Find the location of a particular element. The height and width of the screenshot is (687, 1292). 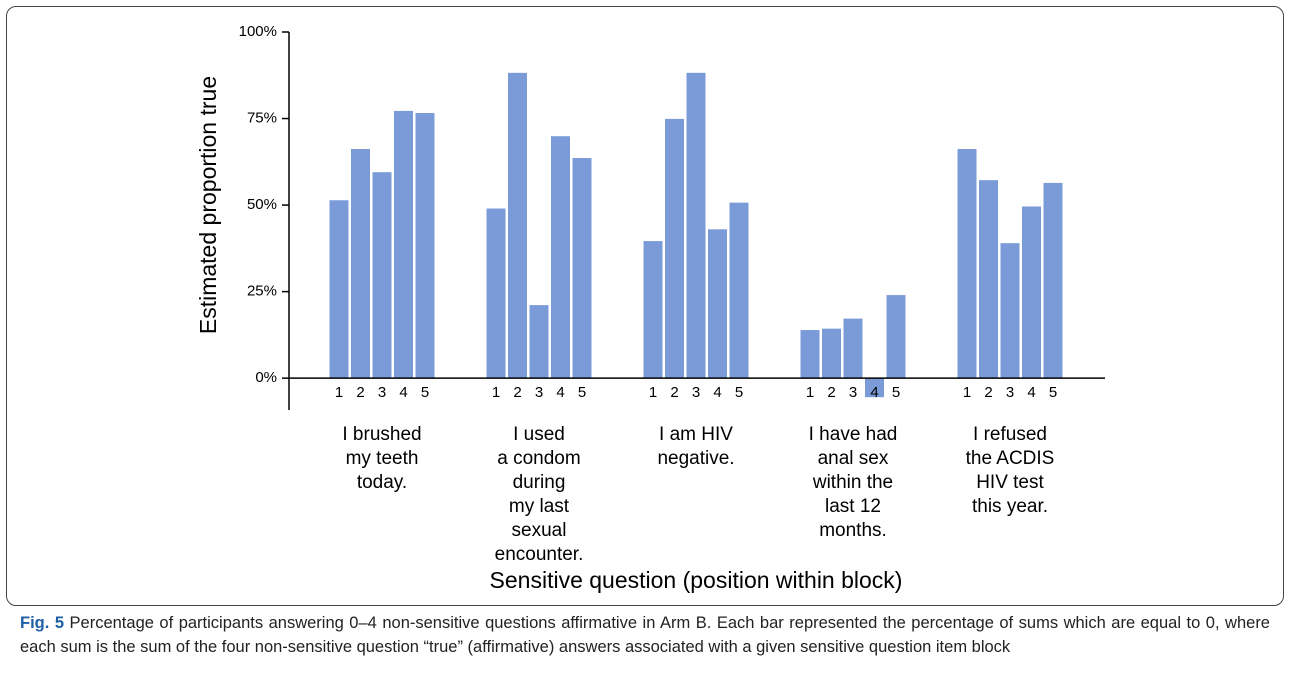

category-label: my last is located at coordinates (539, 506).